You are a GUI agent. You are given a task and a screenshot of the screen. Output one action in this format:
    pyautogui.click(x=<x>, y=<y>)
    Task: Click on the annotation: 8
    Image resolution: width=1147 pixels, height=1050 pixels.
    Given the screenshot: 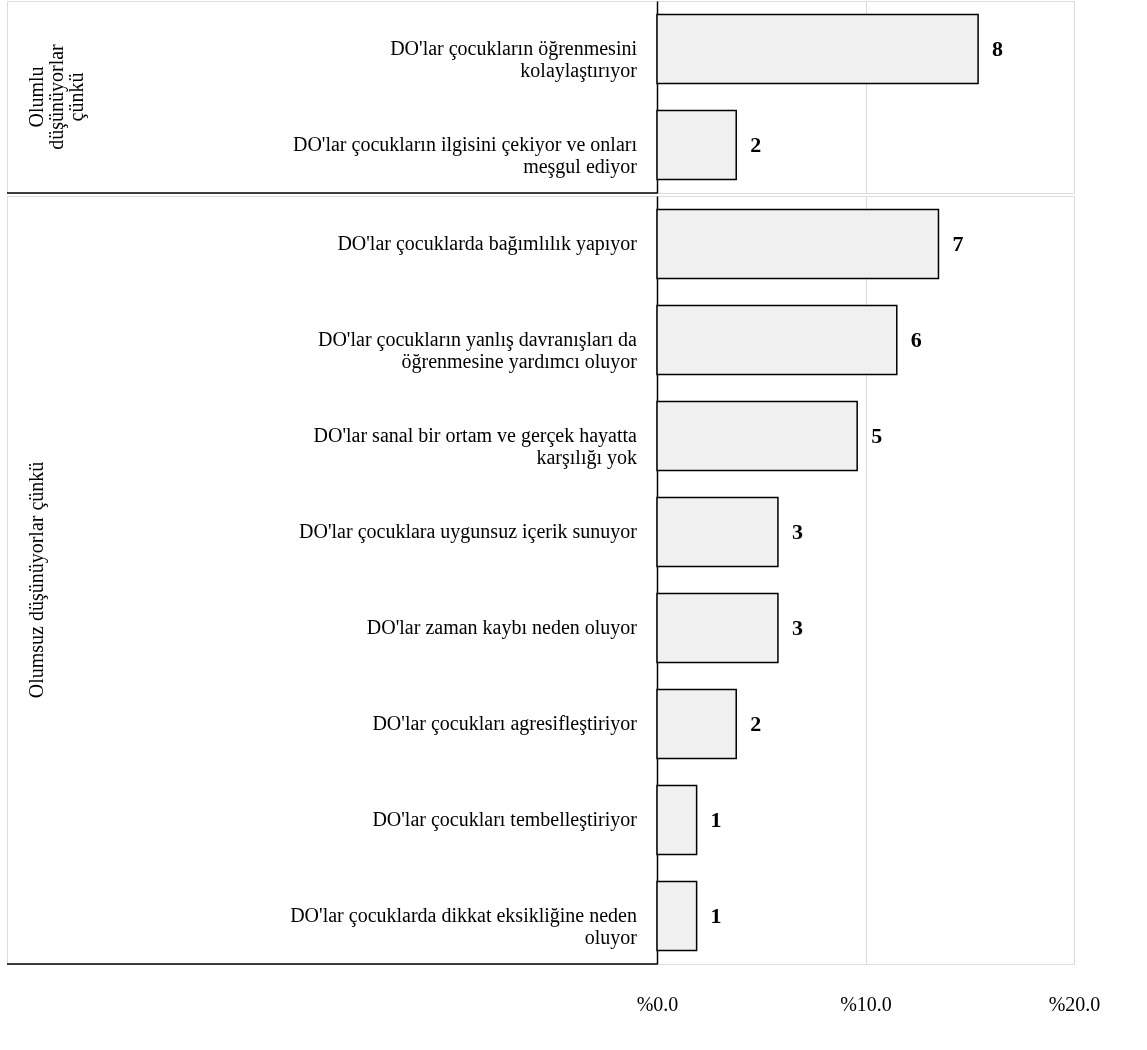 What is the action you would take?
    pyautogui.click(x=998, y=48)
    